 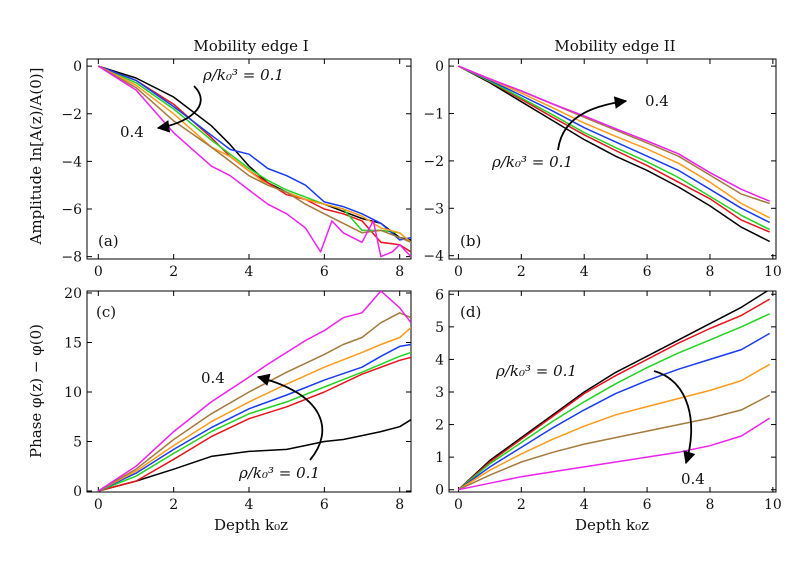 I want to click on panel-d-series, so click(x=614, y=391).